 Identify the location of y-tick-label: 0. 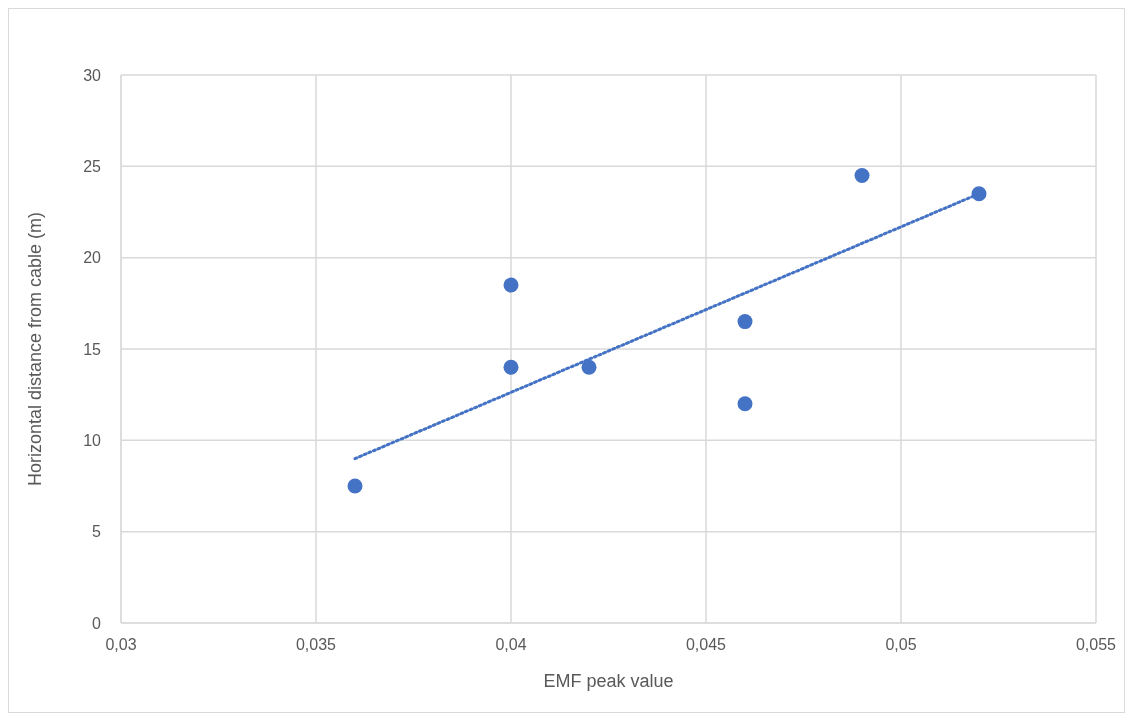
(97, 623).